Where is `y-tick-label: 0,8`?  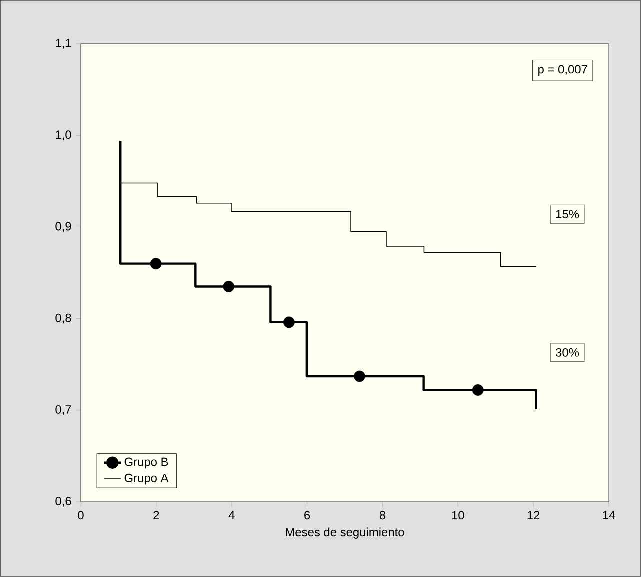 y-tick-label: 0,8 is located at coordinates (64, 319).